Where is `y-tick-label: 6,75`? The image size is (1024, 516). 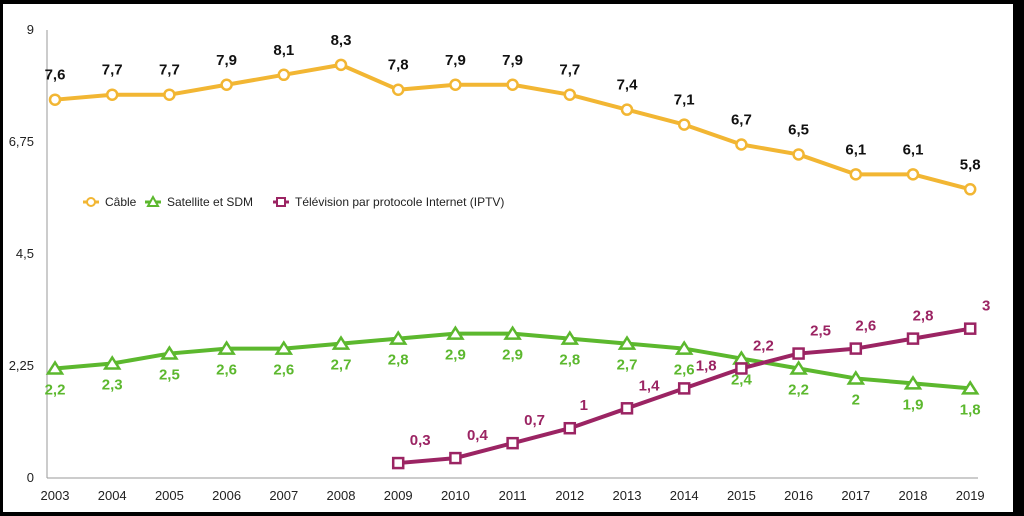
y-tick-label: 6,75 is located at coordinates (21, 141).